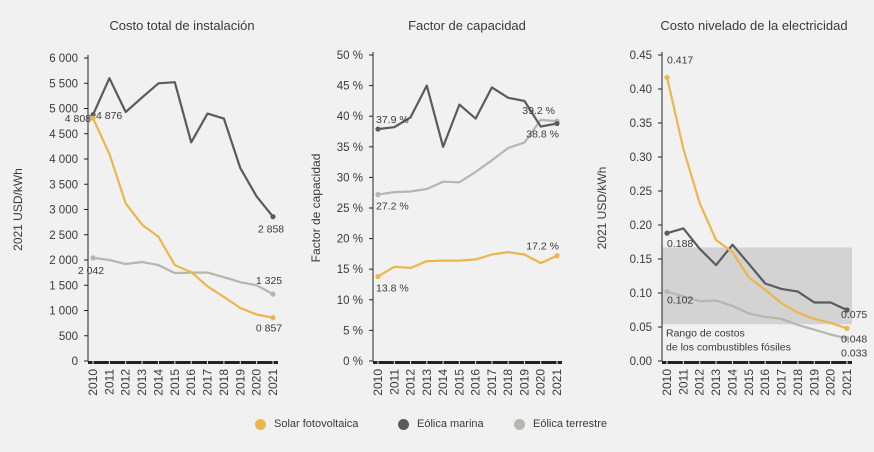 The height and width of the screenshot is (452, 874). I want to click on y-tick-label: 2 000, so click(63, 261).